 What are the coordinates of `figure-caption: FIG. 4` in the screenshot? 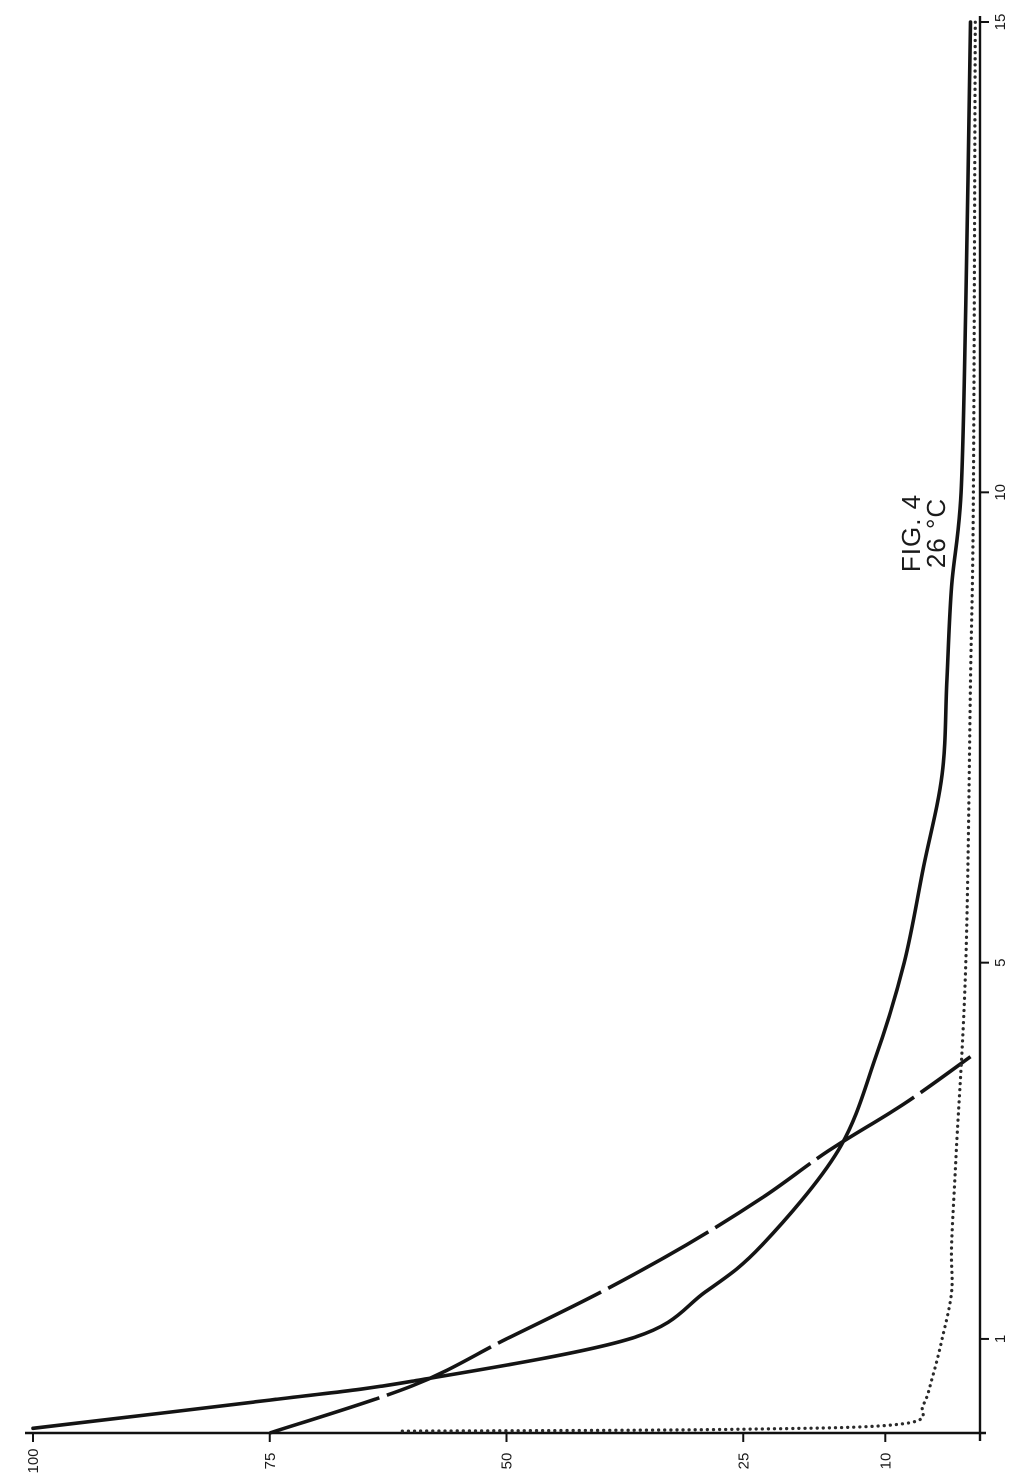 It's located at (911, 533).